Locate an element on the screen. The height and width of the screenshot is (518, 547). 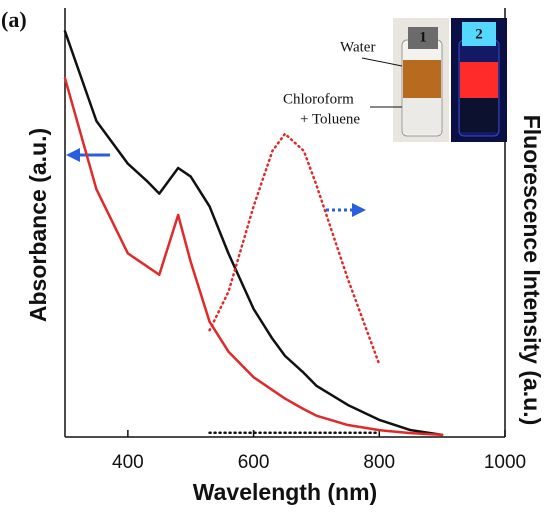
annotation: + Toluene is located at coordinates (330, 119).